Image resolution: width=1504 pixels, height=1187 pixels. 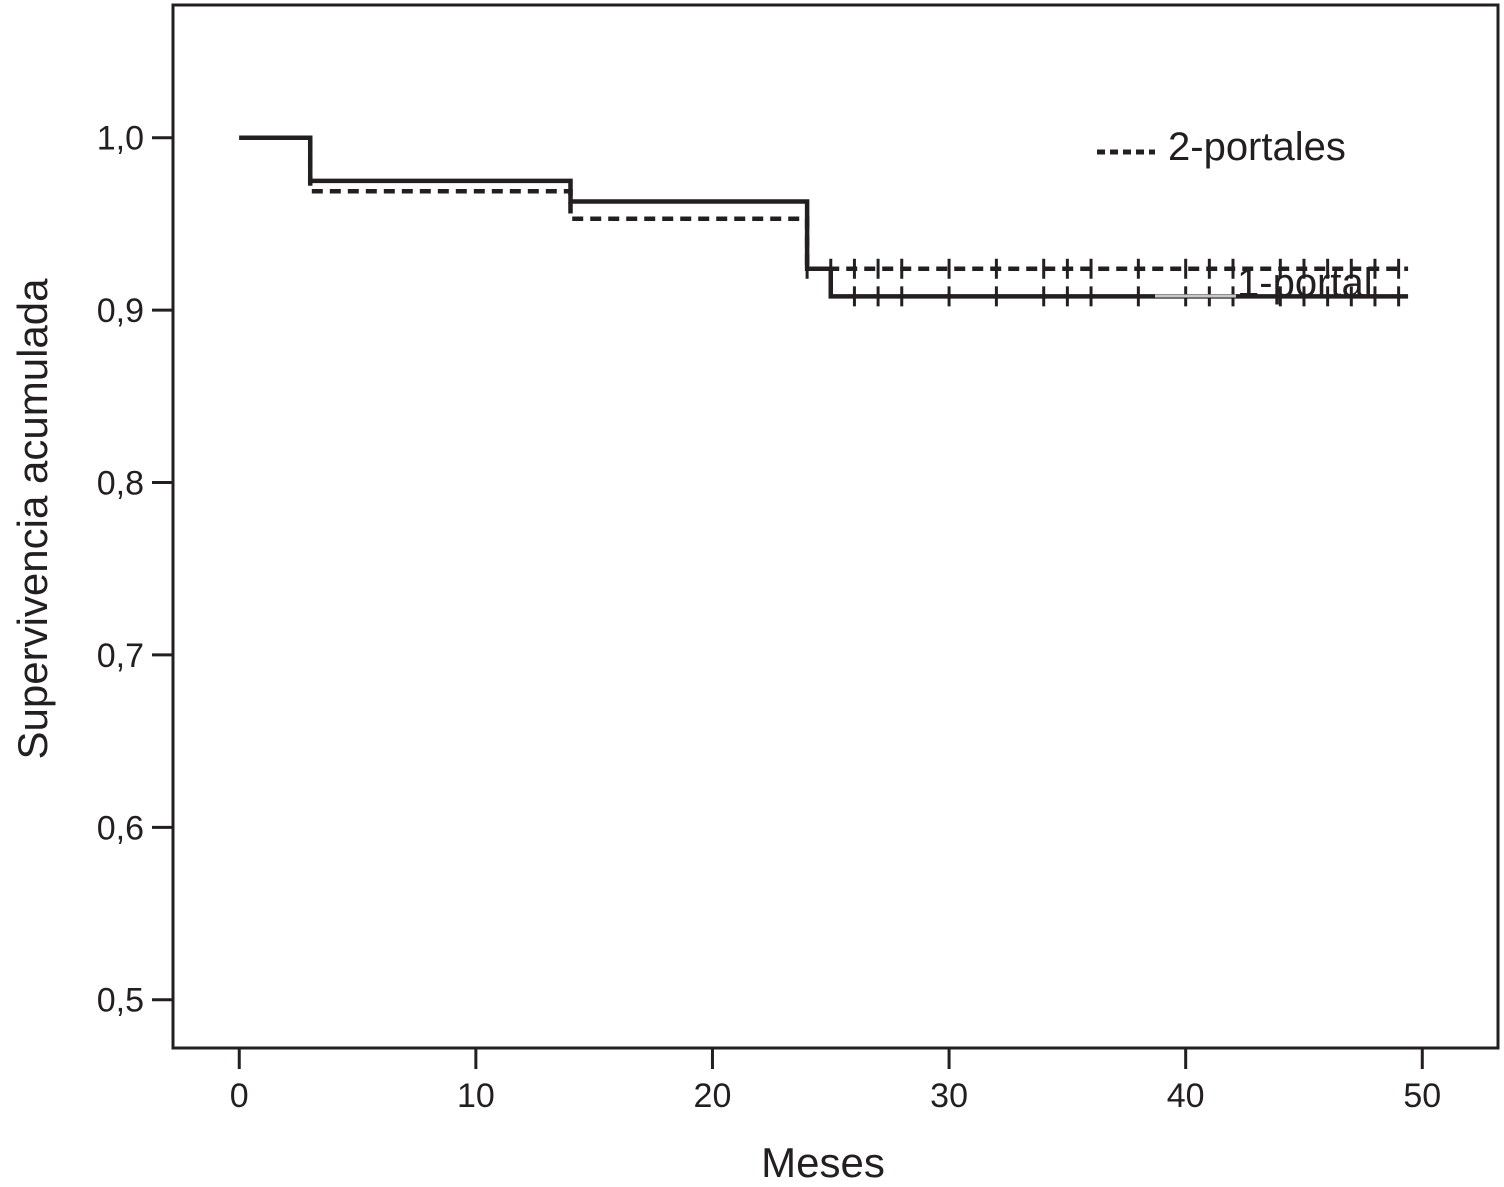 What do you see at coordinates (824, 217) in the screenshot?
I see `survival-line-1-portal` at bounding box center [824, 217].